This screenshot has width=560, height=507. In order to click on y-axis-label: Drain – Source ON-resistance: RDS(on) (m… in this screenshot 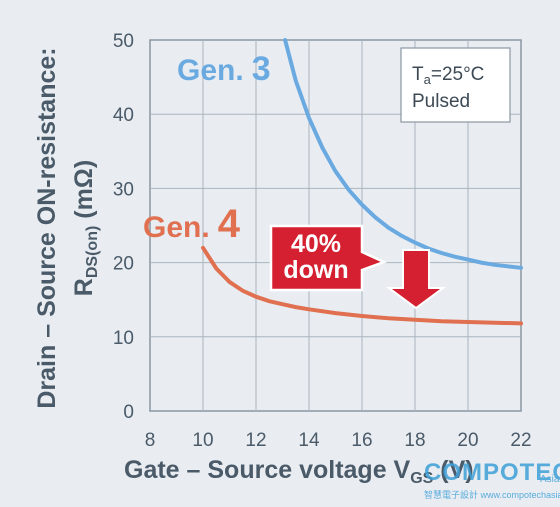, I will do `click(67, 227)`.